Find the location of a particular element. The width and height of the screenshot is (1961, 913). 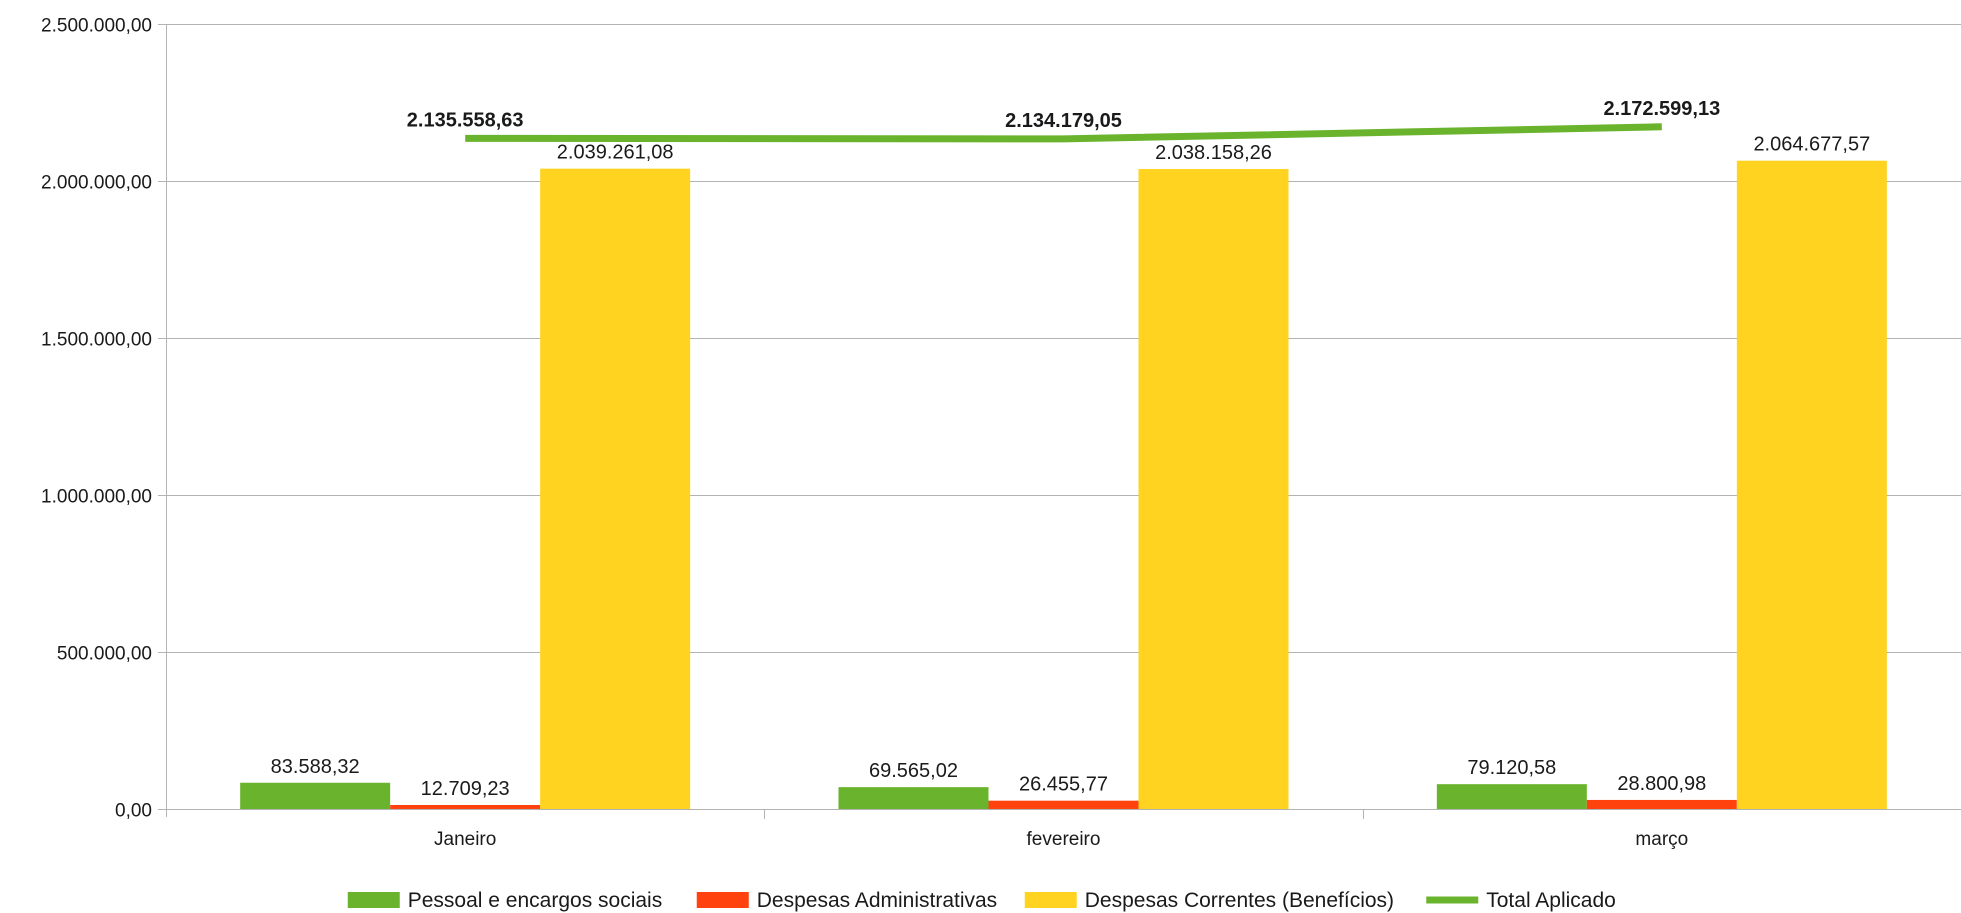

bar-data-label: 26.455,77 is located at coordinates (1063, 785).